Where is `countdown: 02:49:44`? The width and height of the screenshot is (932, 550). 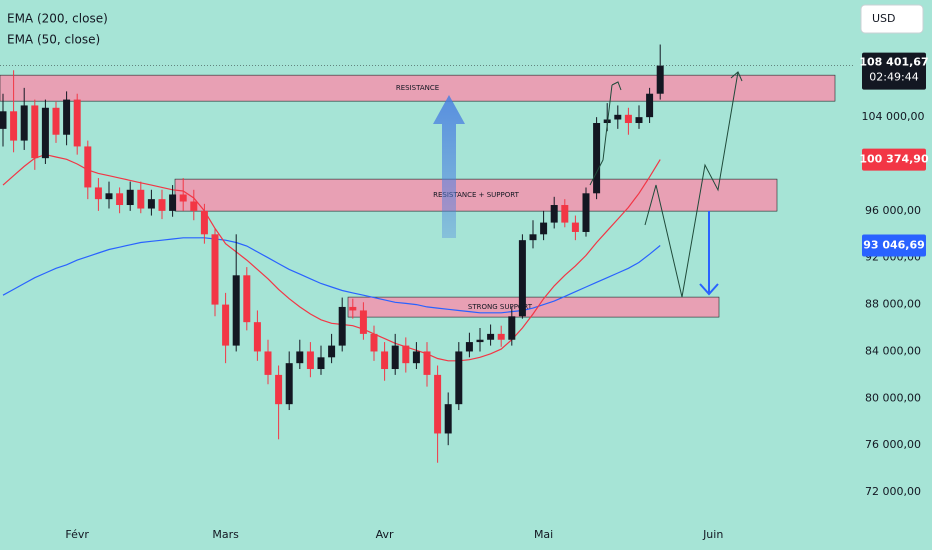
countdown: 02:49:44 is located at coordinates (893, 77).